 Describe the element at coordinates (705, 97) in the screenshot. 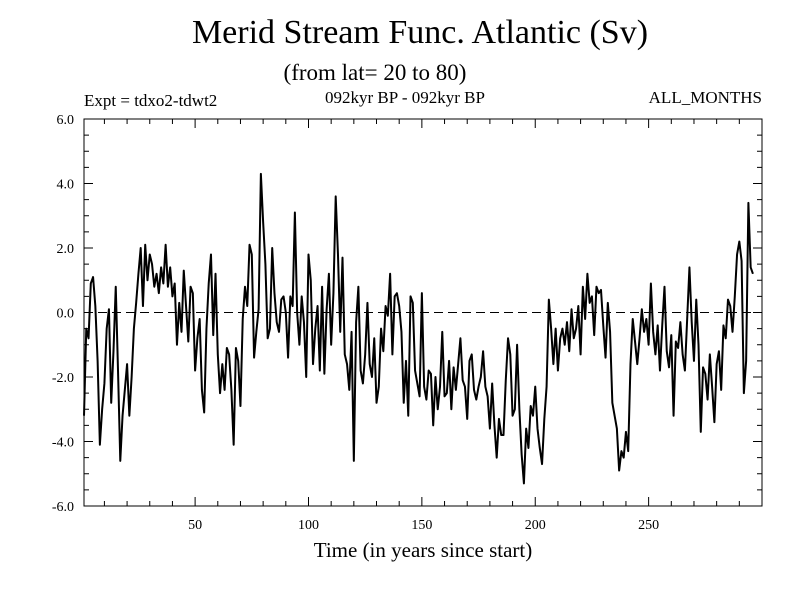

I see `months-label: ALL_MONTHS` at that location.